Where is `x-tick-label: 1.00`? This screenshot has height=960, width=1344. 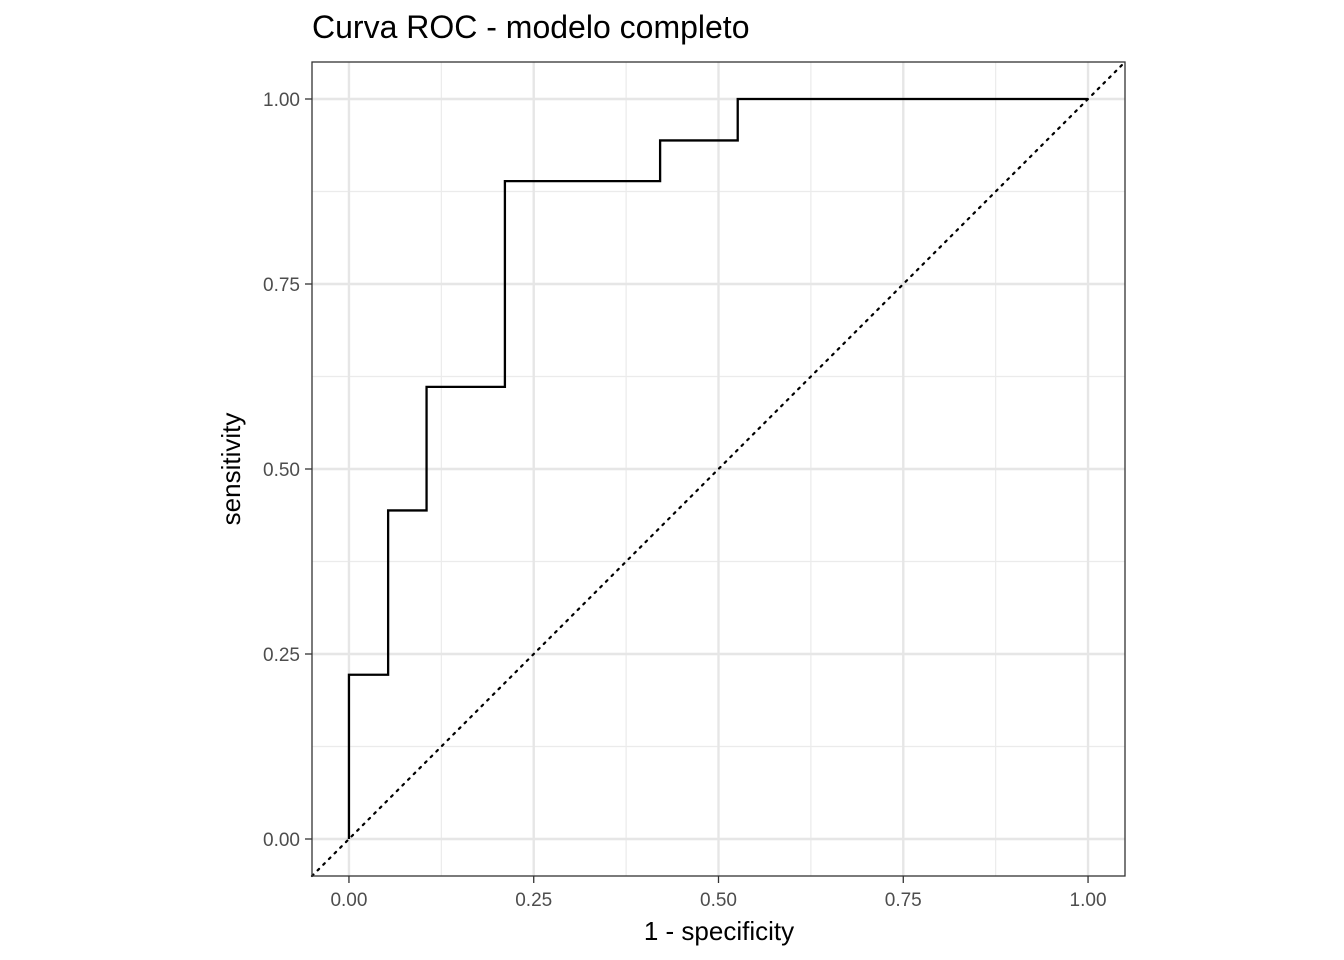 x-tick-label: 1.00 is located at coordinates (1088, 900).